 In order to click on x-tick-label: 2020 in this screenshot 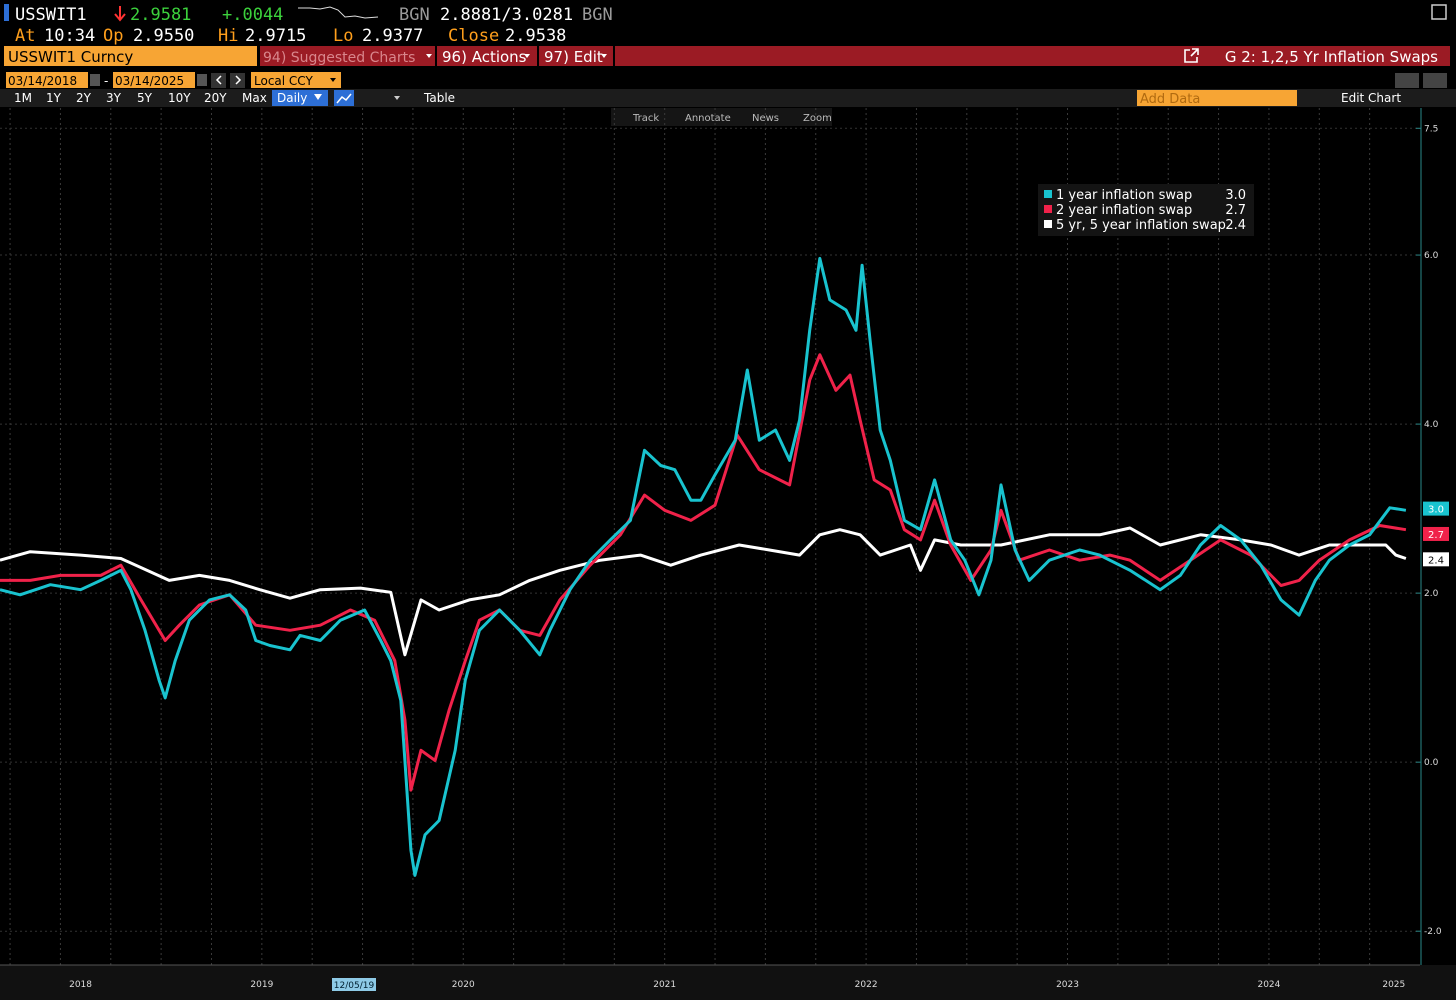, I will do `click(463, 985)`.